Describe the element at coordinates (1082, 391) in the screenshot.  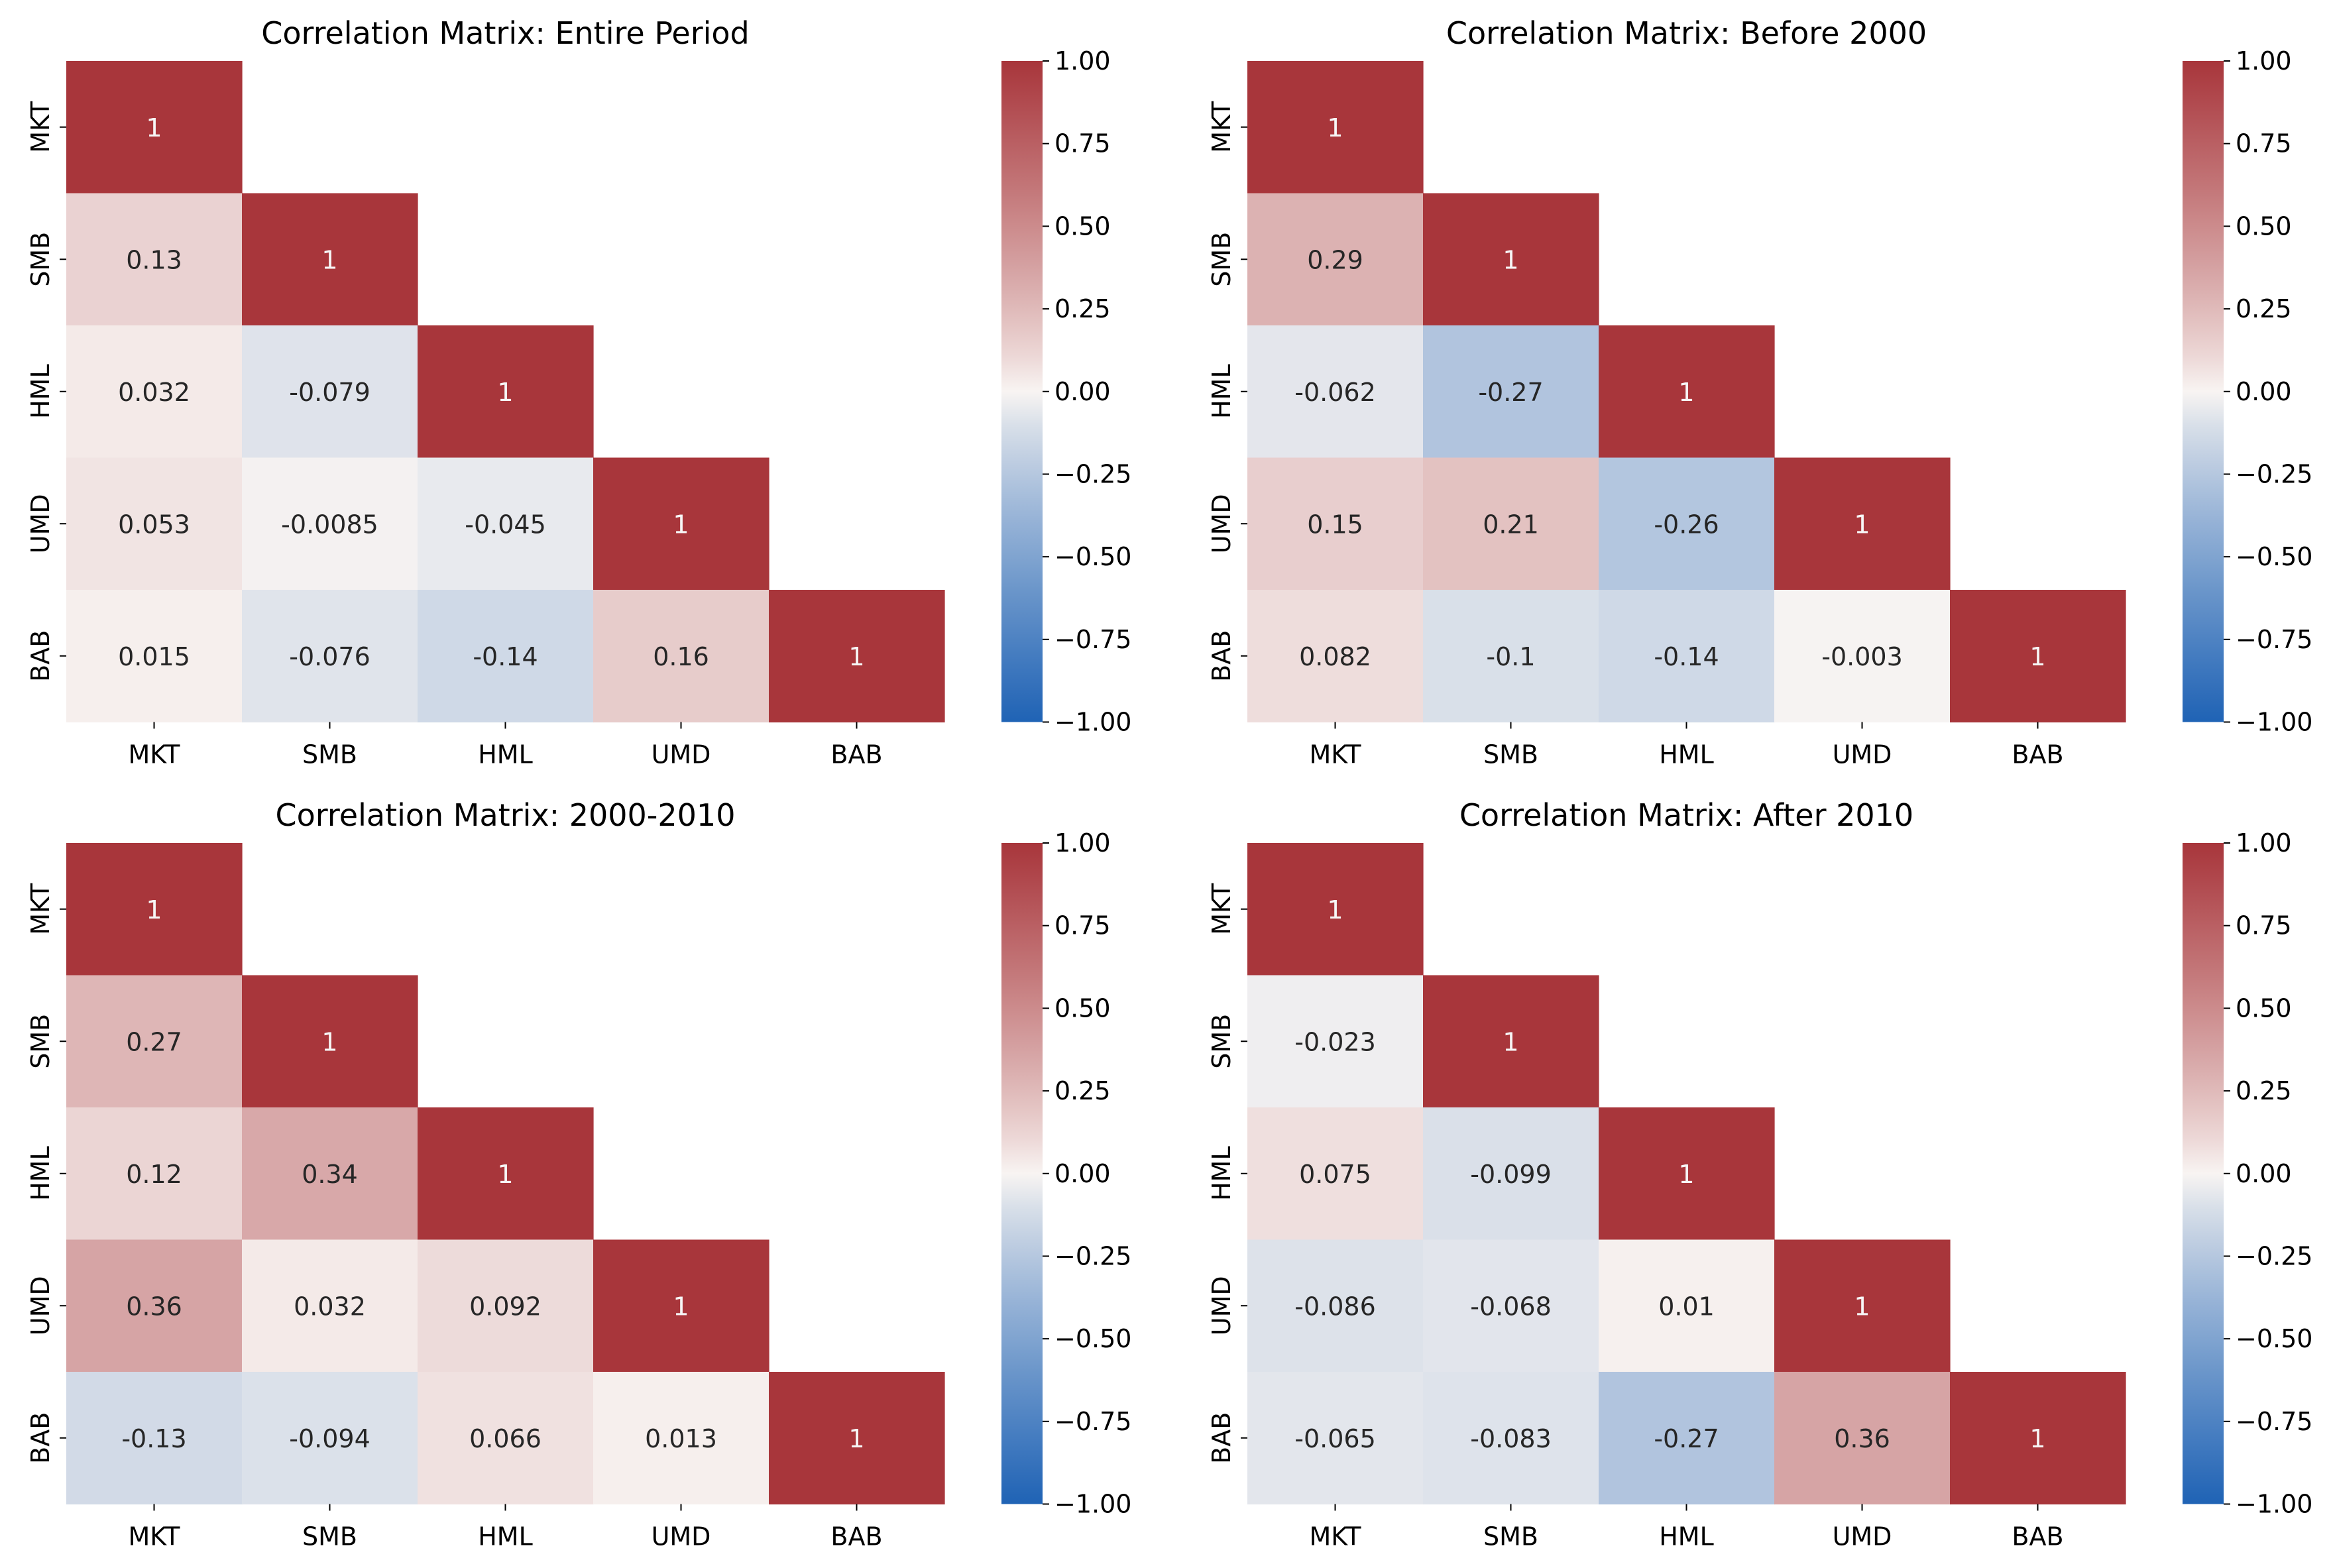
I see `colorbar-tick-label: 0.00` at that location.